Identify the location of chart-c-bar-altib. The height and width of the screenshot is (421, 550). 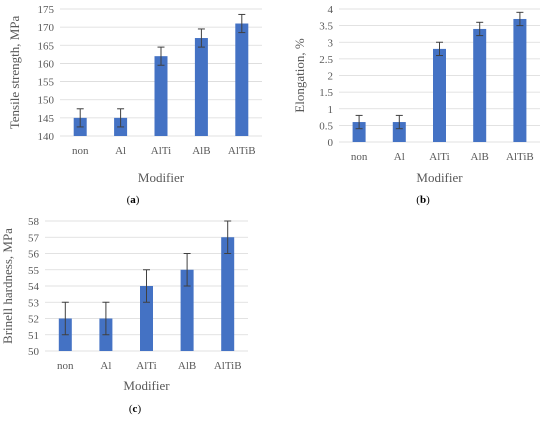
(228, 294).